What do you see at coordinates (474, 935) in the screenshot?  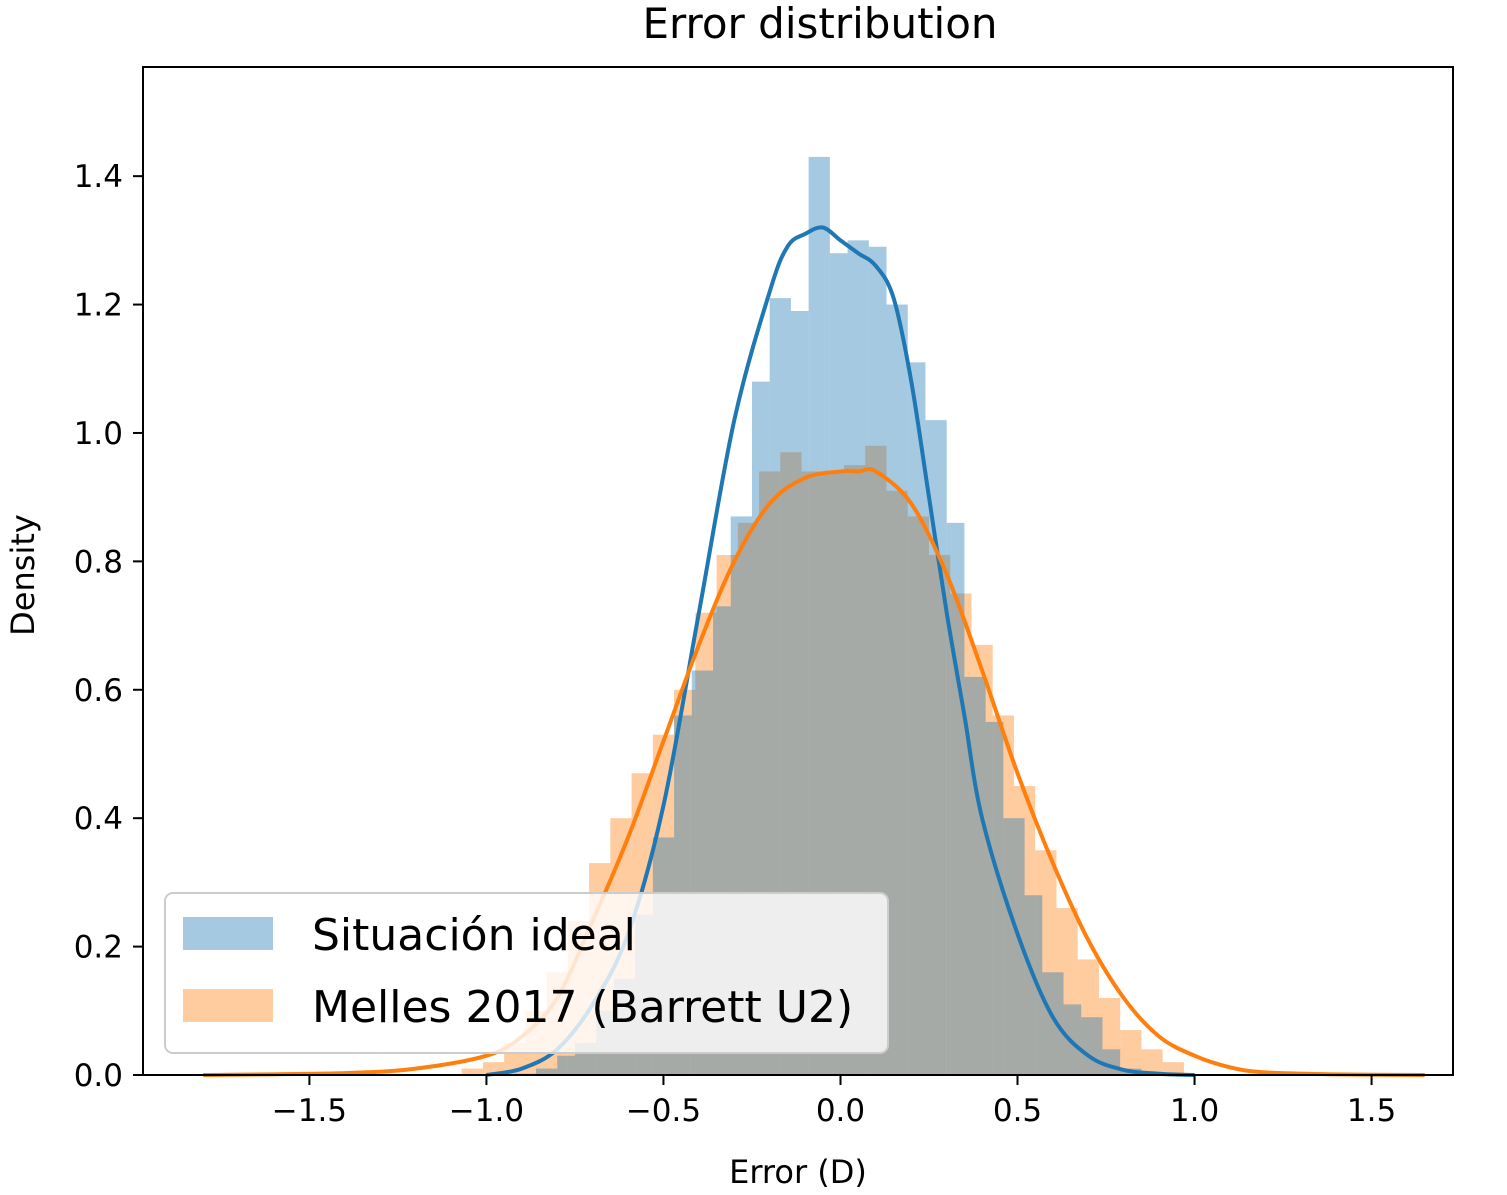 I see `legend-label-situacion-ideal: Situación ideal` at bounding box center [474, 935].